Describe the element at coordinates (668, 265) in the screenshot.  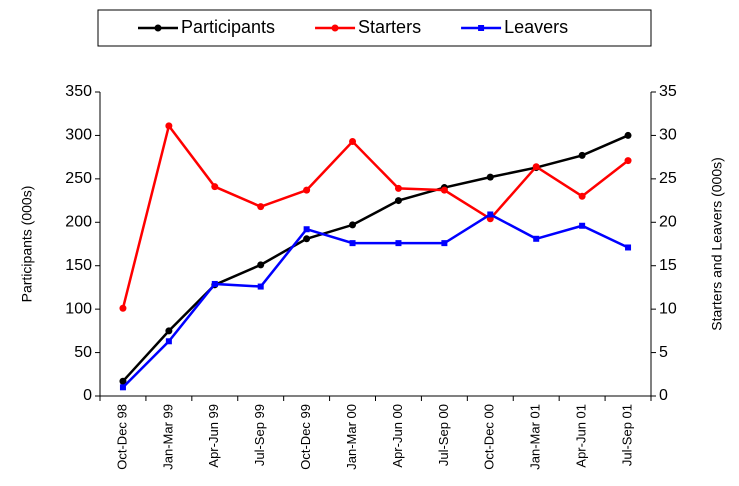
I see `y2-tick-label: 15` at that location.